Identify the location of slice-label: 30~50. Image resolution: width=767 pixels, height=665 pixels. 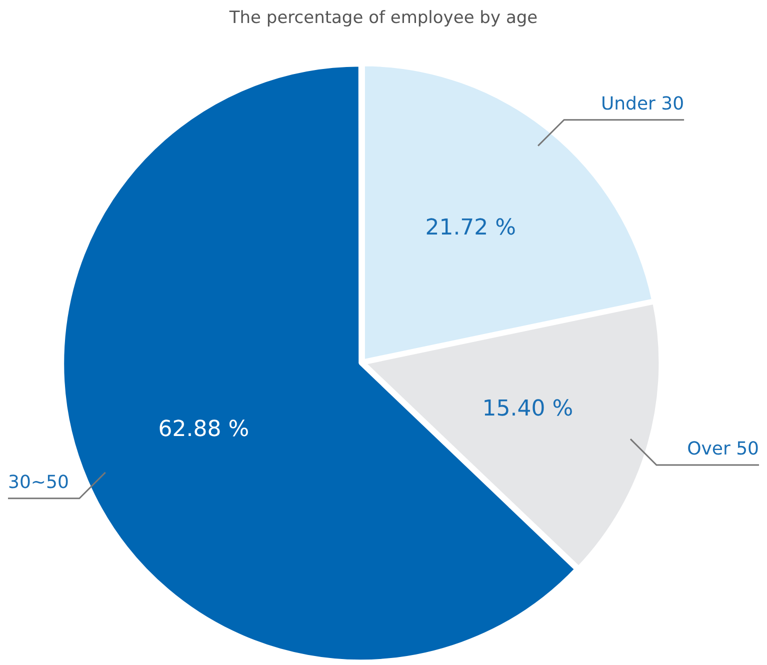
(38, 483).